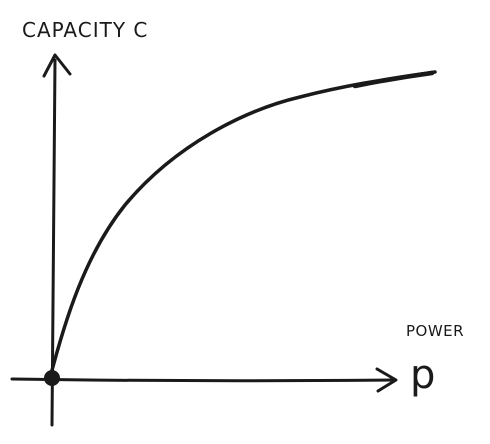 The width and height of the screenshot is (490, 444). What do you see at coordinates (422, 375) in the screenshot?
I see `x-axis-label-symbol: p` at bounding box center [422, 375].